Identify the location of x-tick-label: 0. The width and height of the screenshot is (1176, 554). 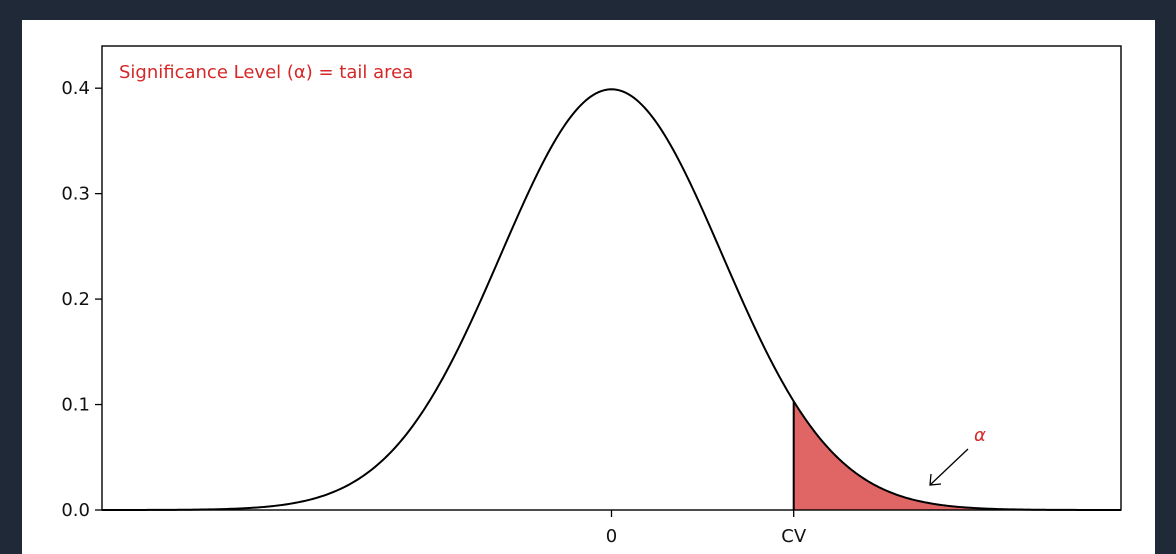
(611, 536).